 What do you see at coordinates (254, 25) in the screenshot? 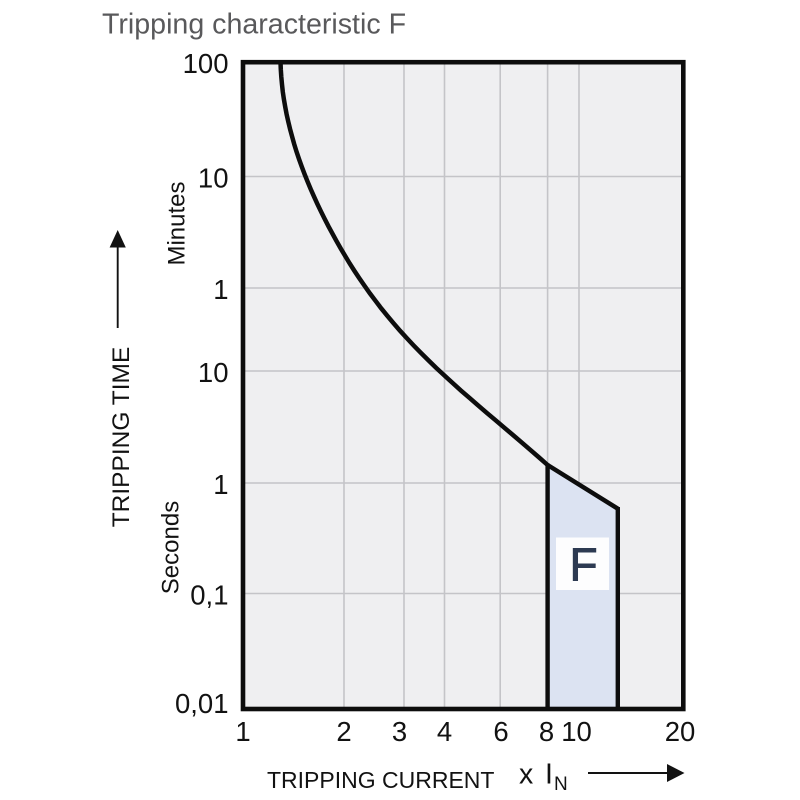
I see `svg-text: Tripping characteristic F` at bounding box center [254, 25].